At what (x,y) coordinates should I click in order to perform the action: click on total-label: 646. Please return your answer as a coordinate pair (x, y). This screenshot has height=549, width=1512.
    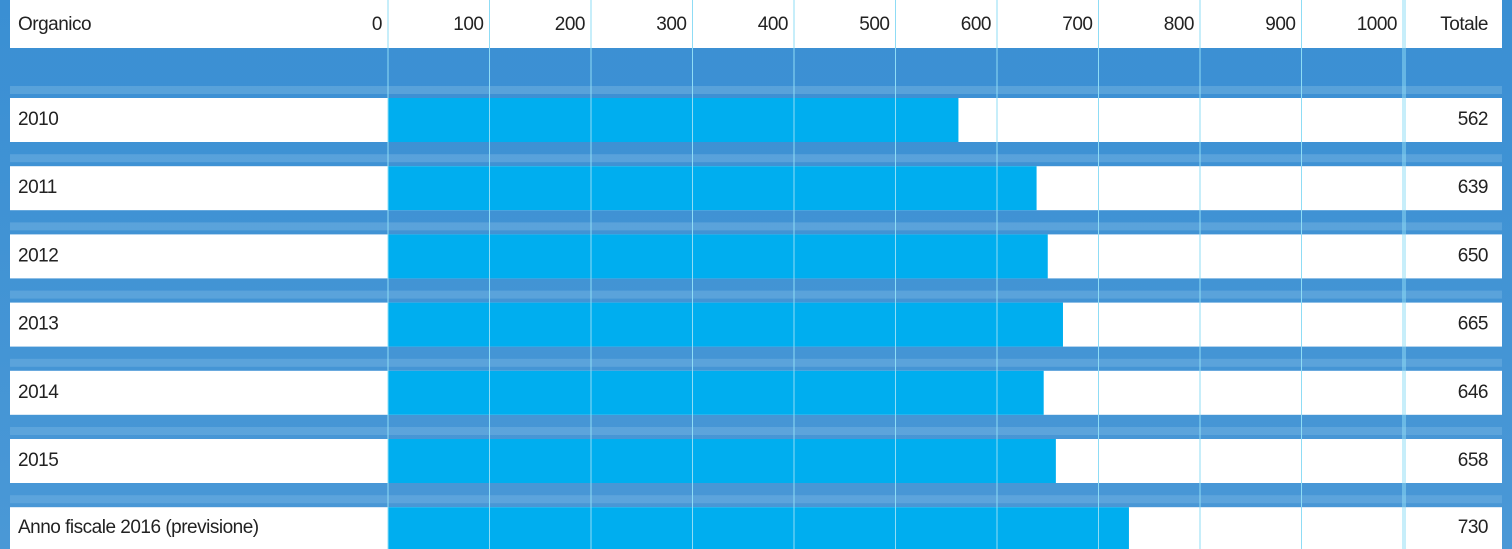
    Looking at the image, I should click on (1473, 392).